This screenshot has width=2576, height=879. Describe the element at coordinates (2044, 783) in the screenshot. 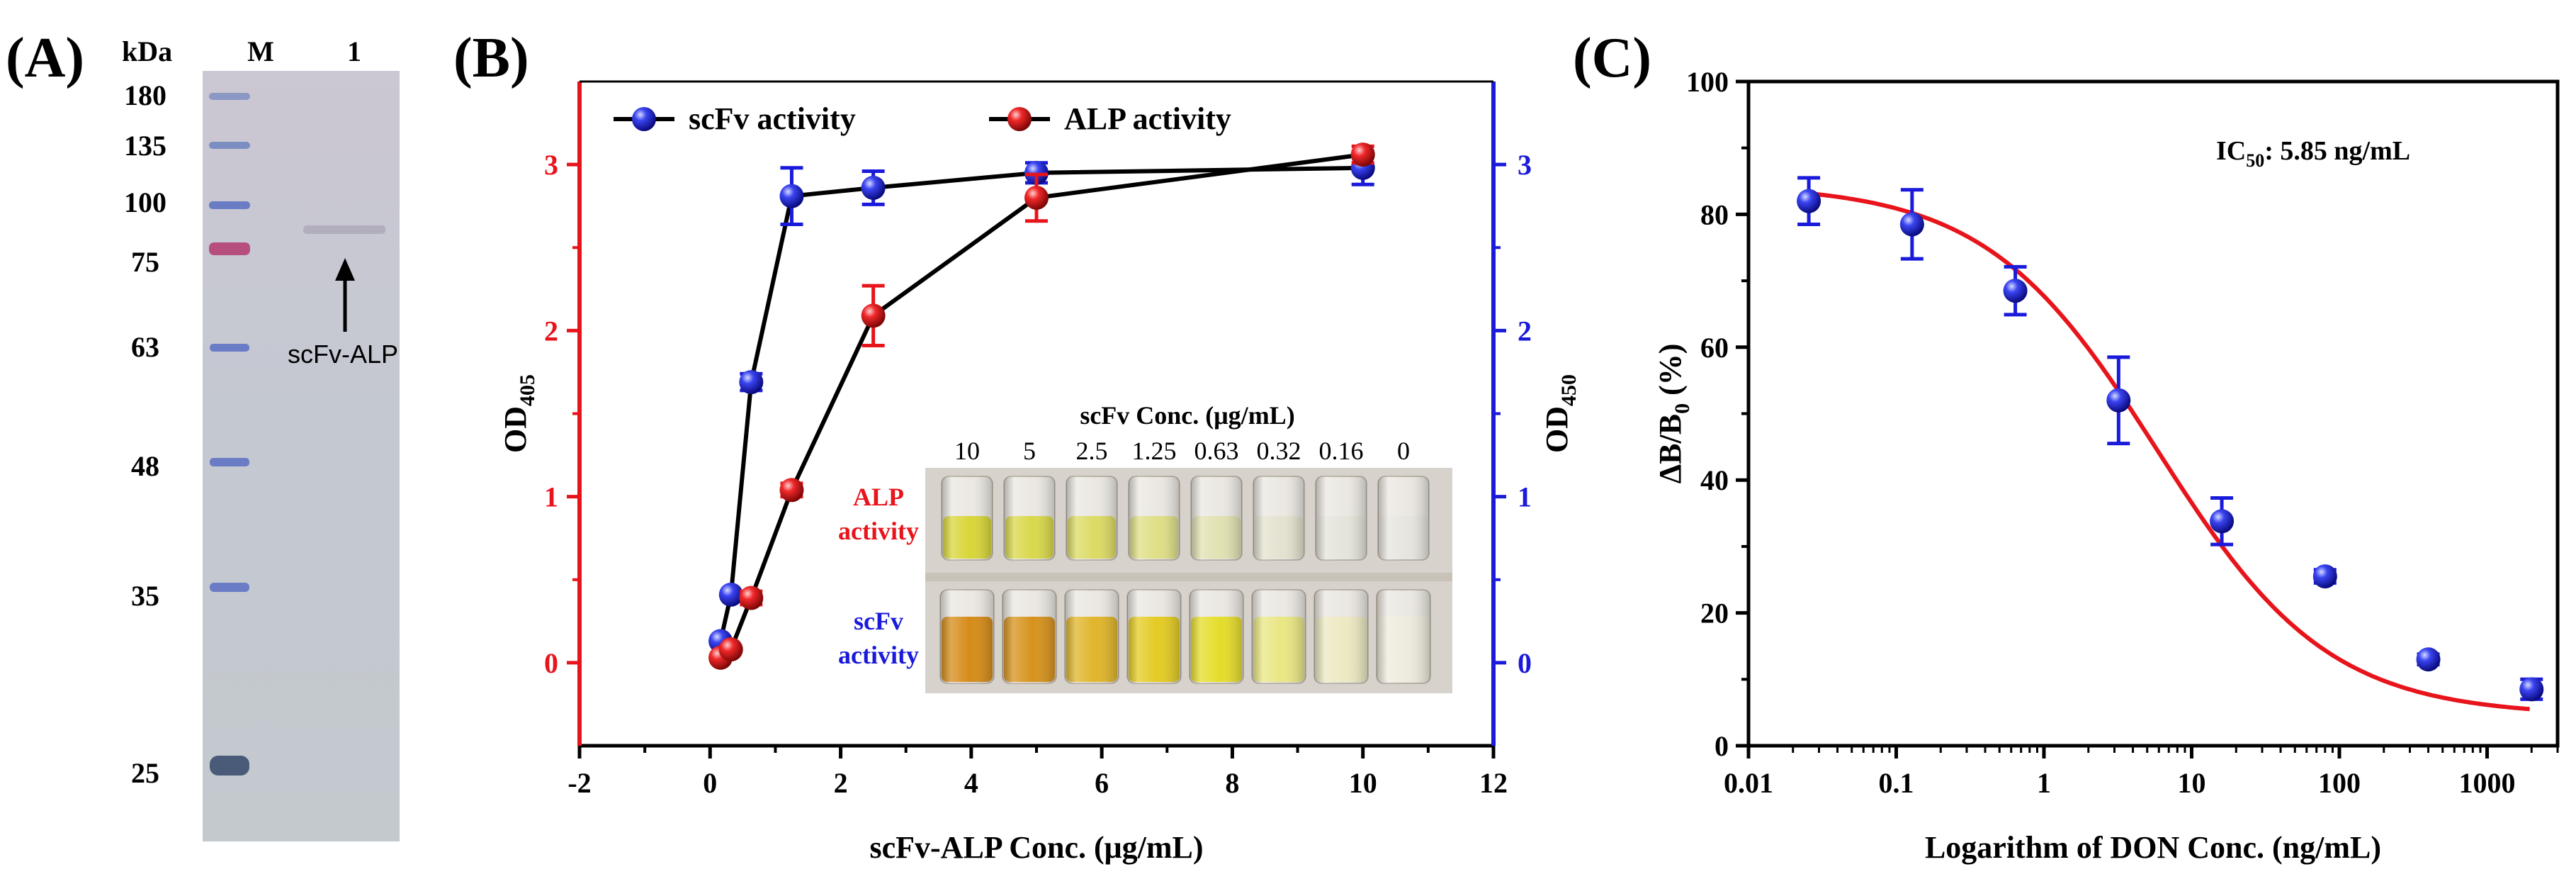

I see `c-x-tick-label: 1` at that location.